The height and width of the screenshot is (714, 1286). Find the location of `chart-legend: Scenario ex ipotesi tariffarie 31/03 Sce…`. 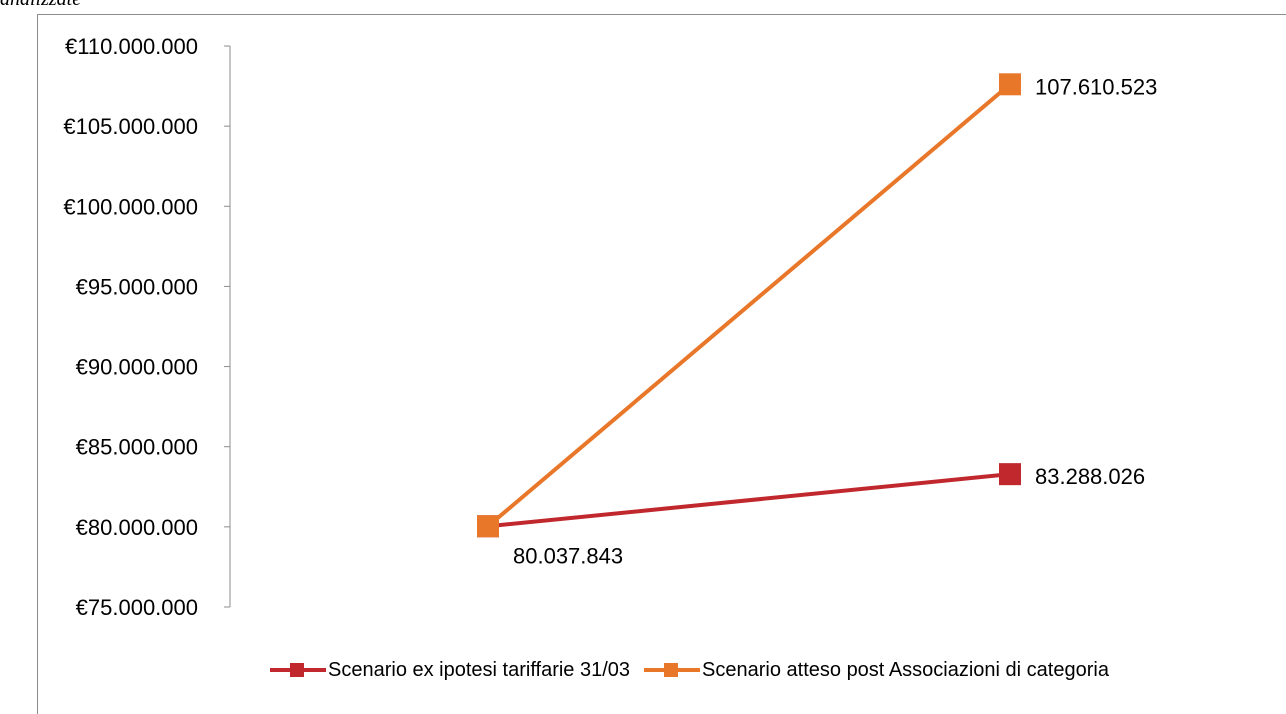

chart-legend: Scenario ex ipotesi tariffarie 31/03 Sce… is located at coordinates (689, 670).